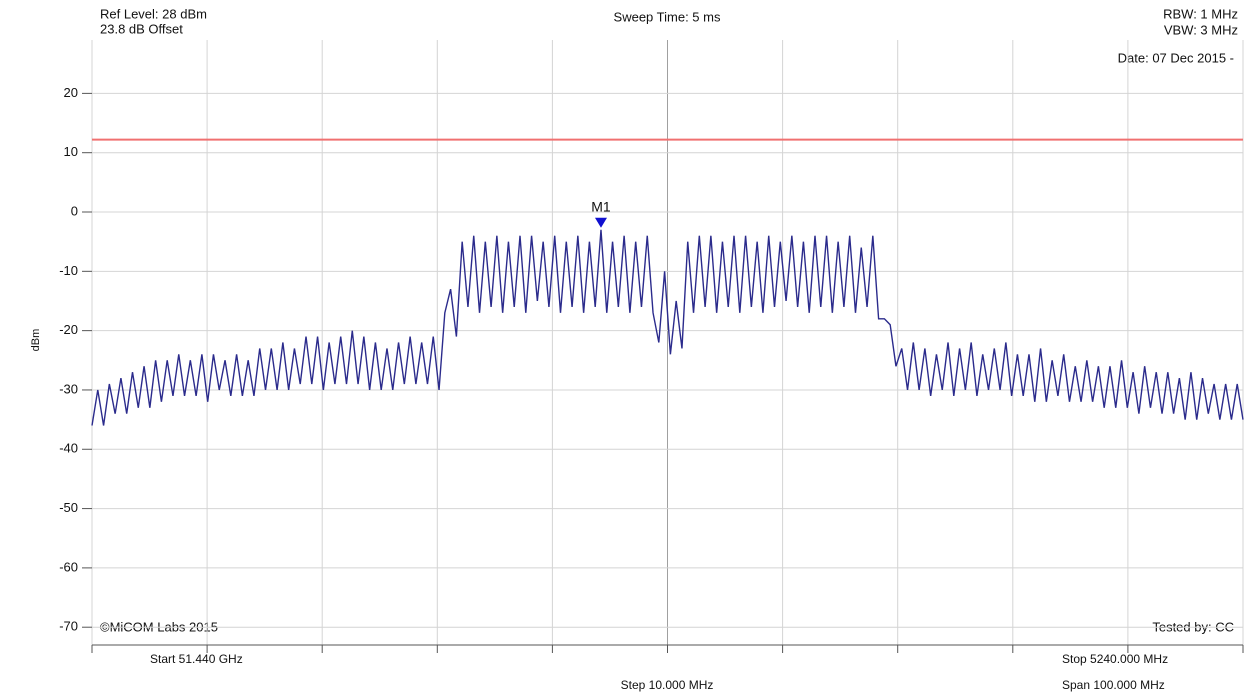 The width and height of the screenshot is (1251, 695). What do you see at coordinates (667, 685) in the screenshot?
I see `step: Step 10.000 MHz` at bounding box center [667, 685].